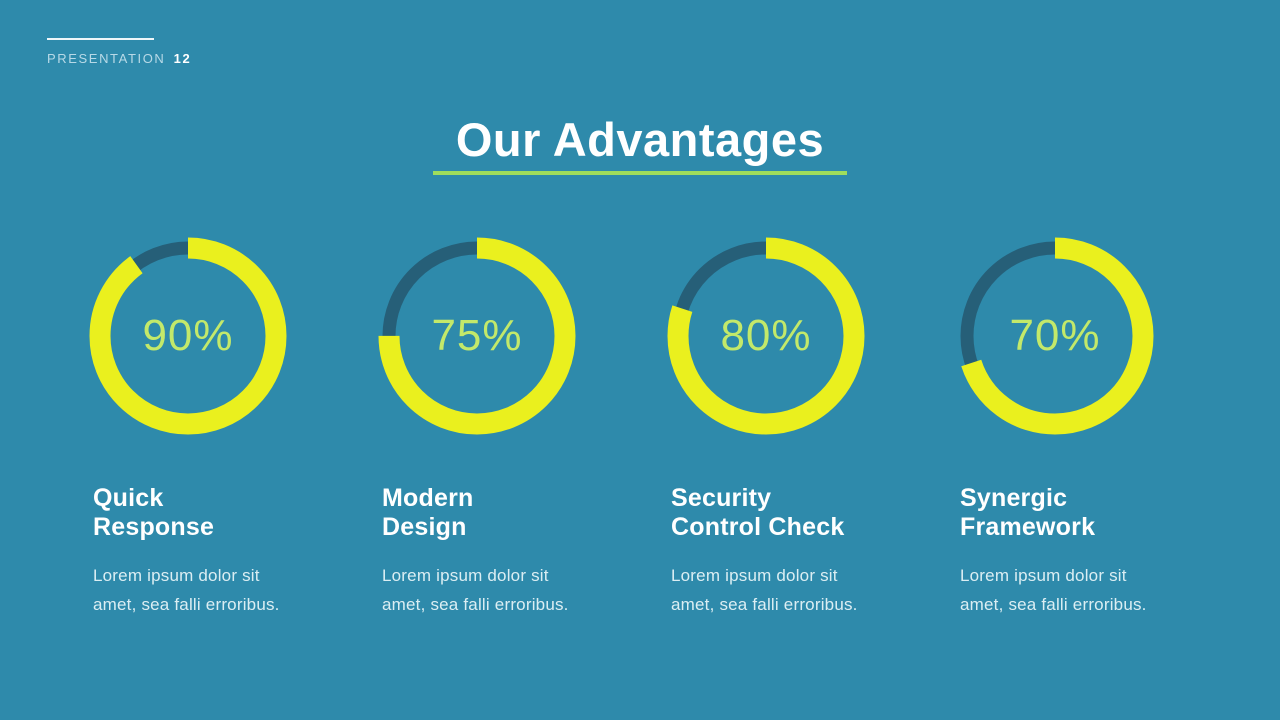  What do you see at coordinates (640, 139) in the screenshot?
I see `page-title: Our Advantages` at bounding box center [640, 139].